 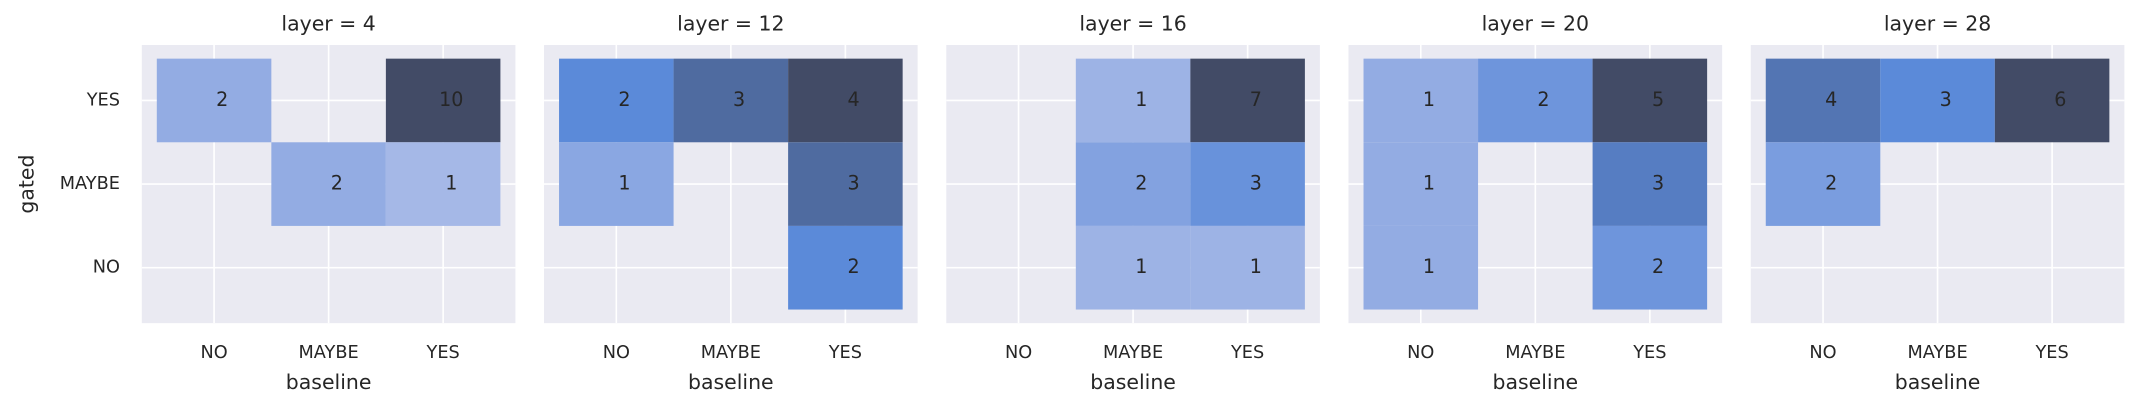 I want to click on facet-title: layer = 4, so click(x=328, y=24).